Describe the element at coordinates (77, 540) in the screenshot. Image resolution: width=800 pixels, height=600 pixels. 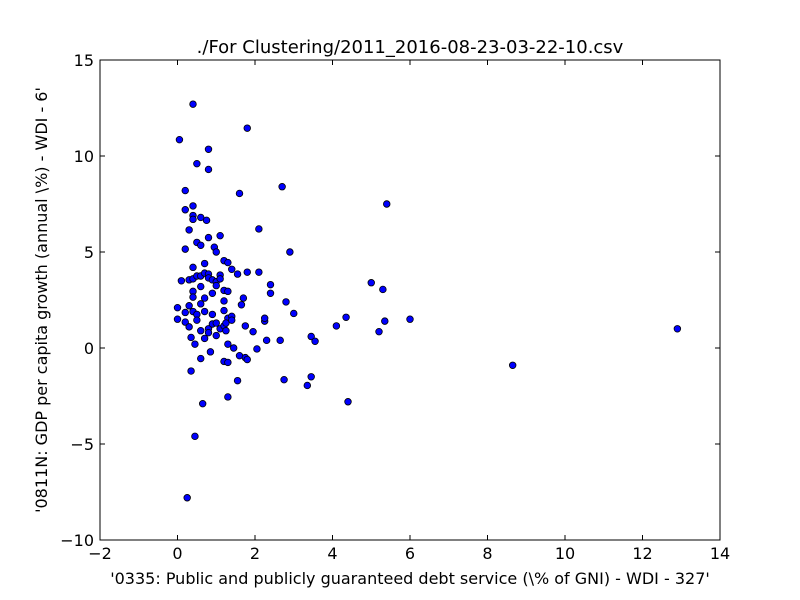
I see `y-tick-label: −10` at that location.